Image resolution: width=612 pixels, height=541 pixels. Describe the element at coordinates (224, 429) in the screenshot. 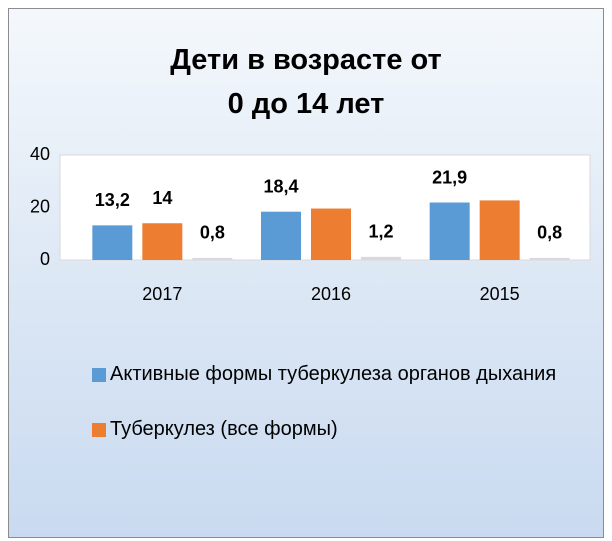

I see `legend-label: Туберкулез (все формы)` at that location.